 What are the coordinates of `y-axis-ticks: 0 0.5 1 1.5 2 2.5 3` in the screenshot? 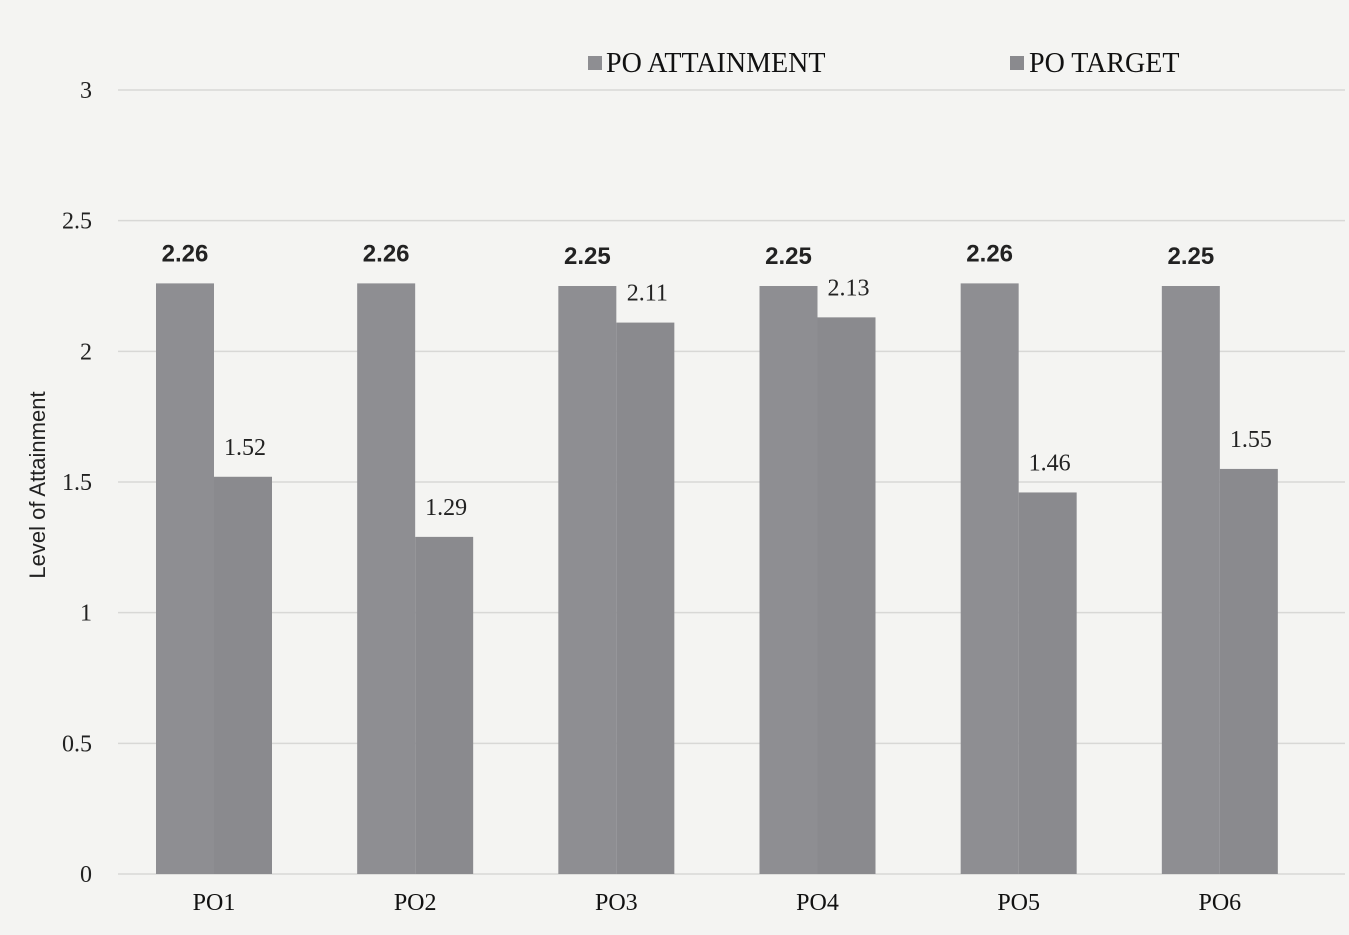 It's located at (77, 483).